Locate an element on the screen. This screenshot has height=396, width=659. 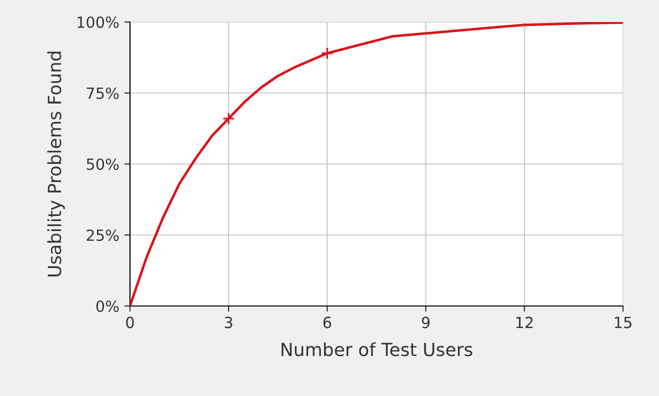
x-axis-title: Number of Test Users is located at coordinates (377, 349).